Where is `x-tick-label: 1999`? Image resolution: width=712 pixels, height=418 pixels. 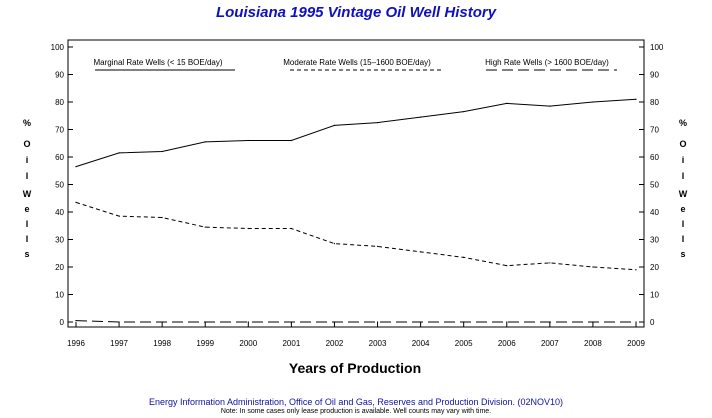 x-tick-label: 1999 is located at coordinates (205, 343).